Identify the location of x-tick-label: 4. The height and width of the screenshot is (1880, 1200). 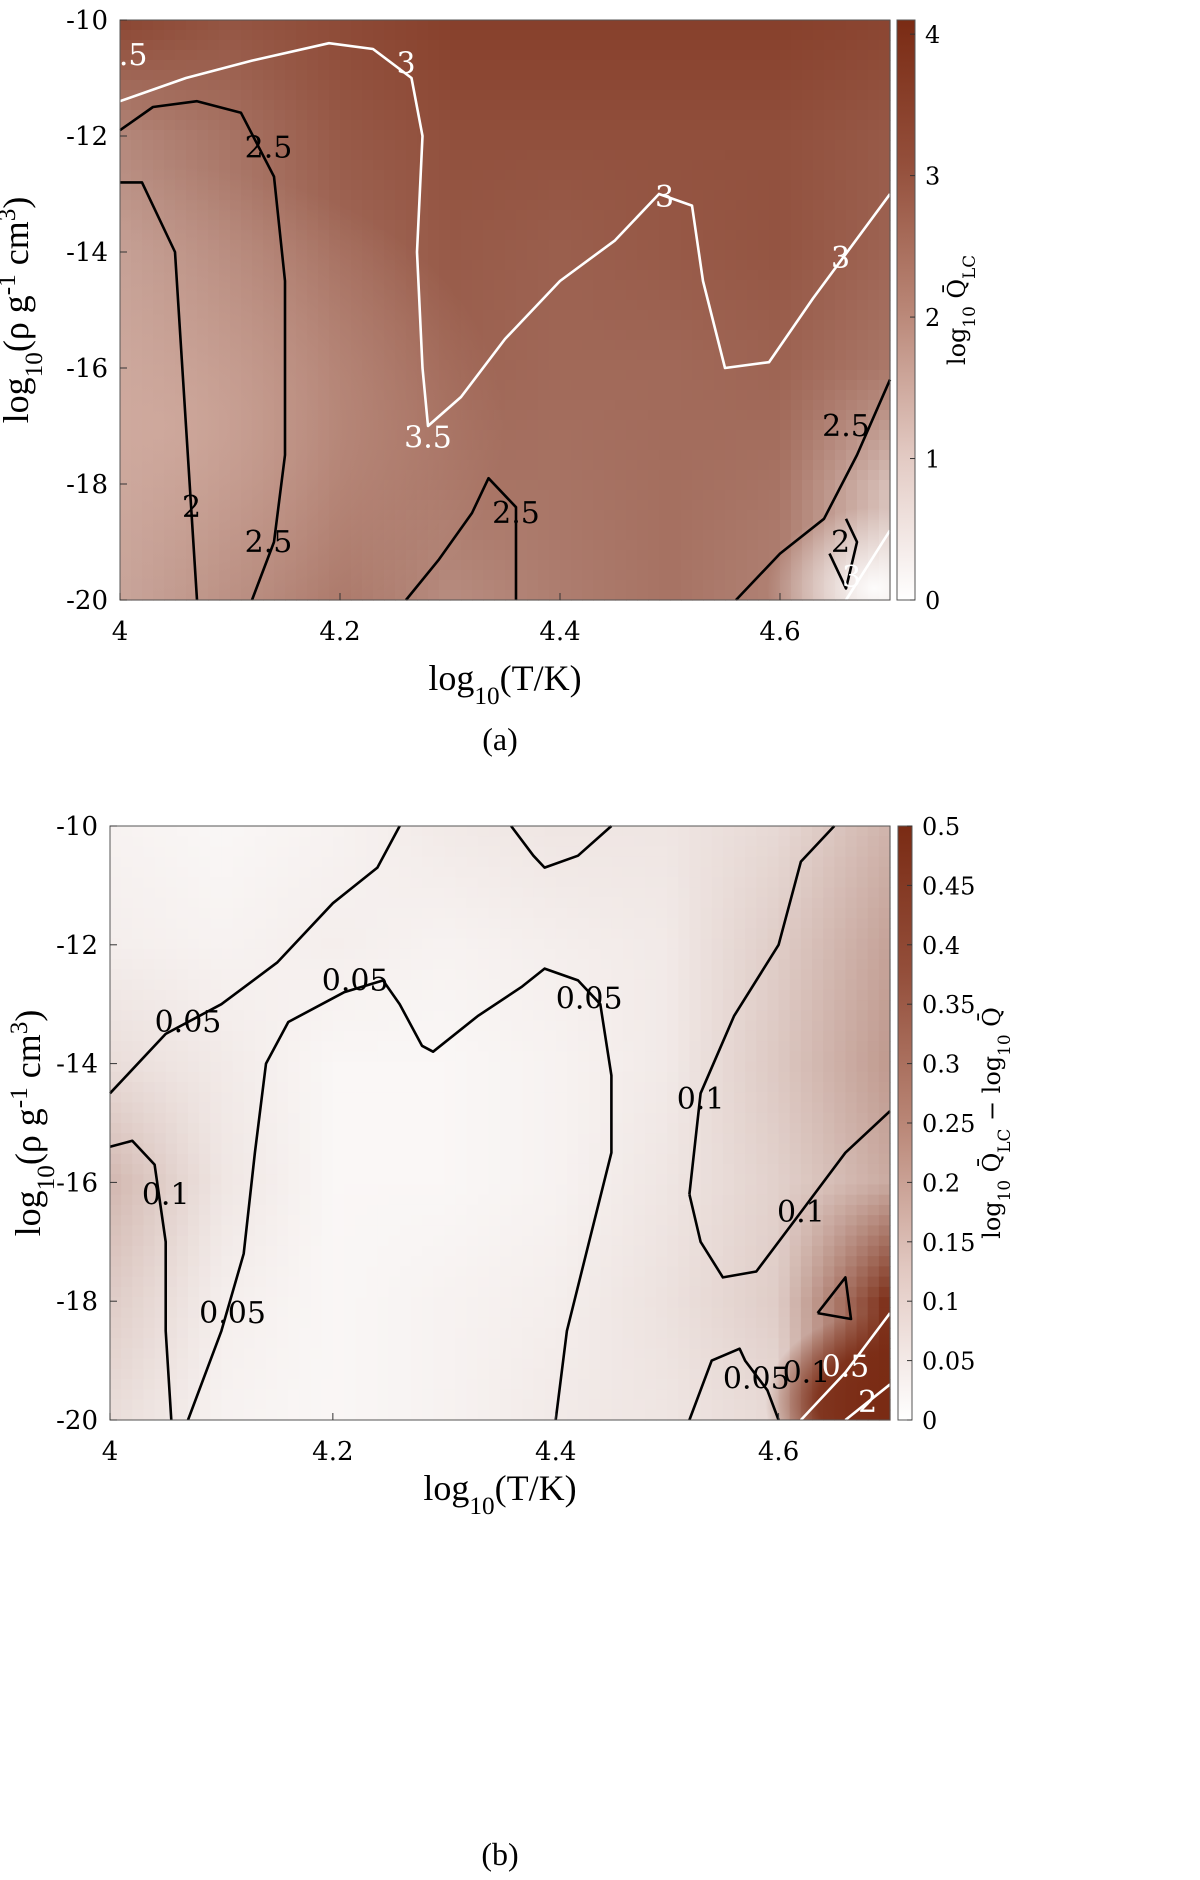
(120, 632).